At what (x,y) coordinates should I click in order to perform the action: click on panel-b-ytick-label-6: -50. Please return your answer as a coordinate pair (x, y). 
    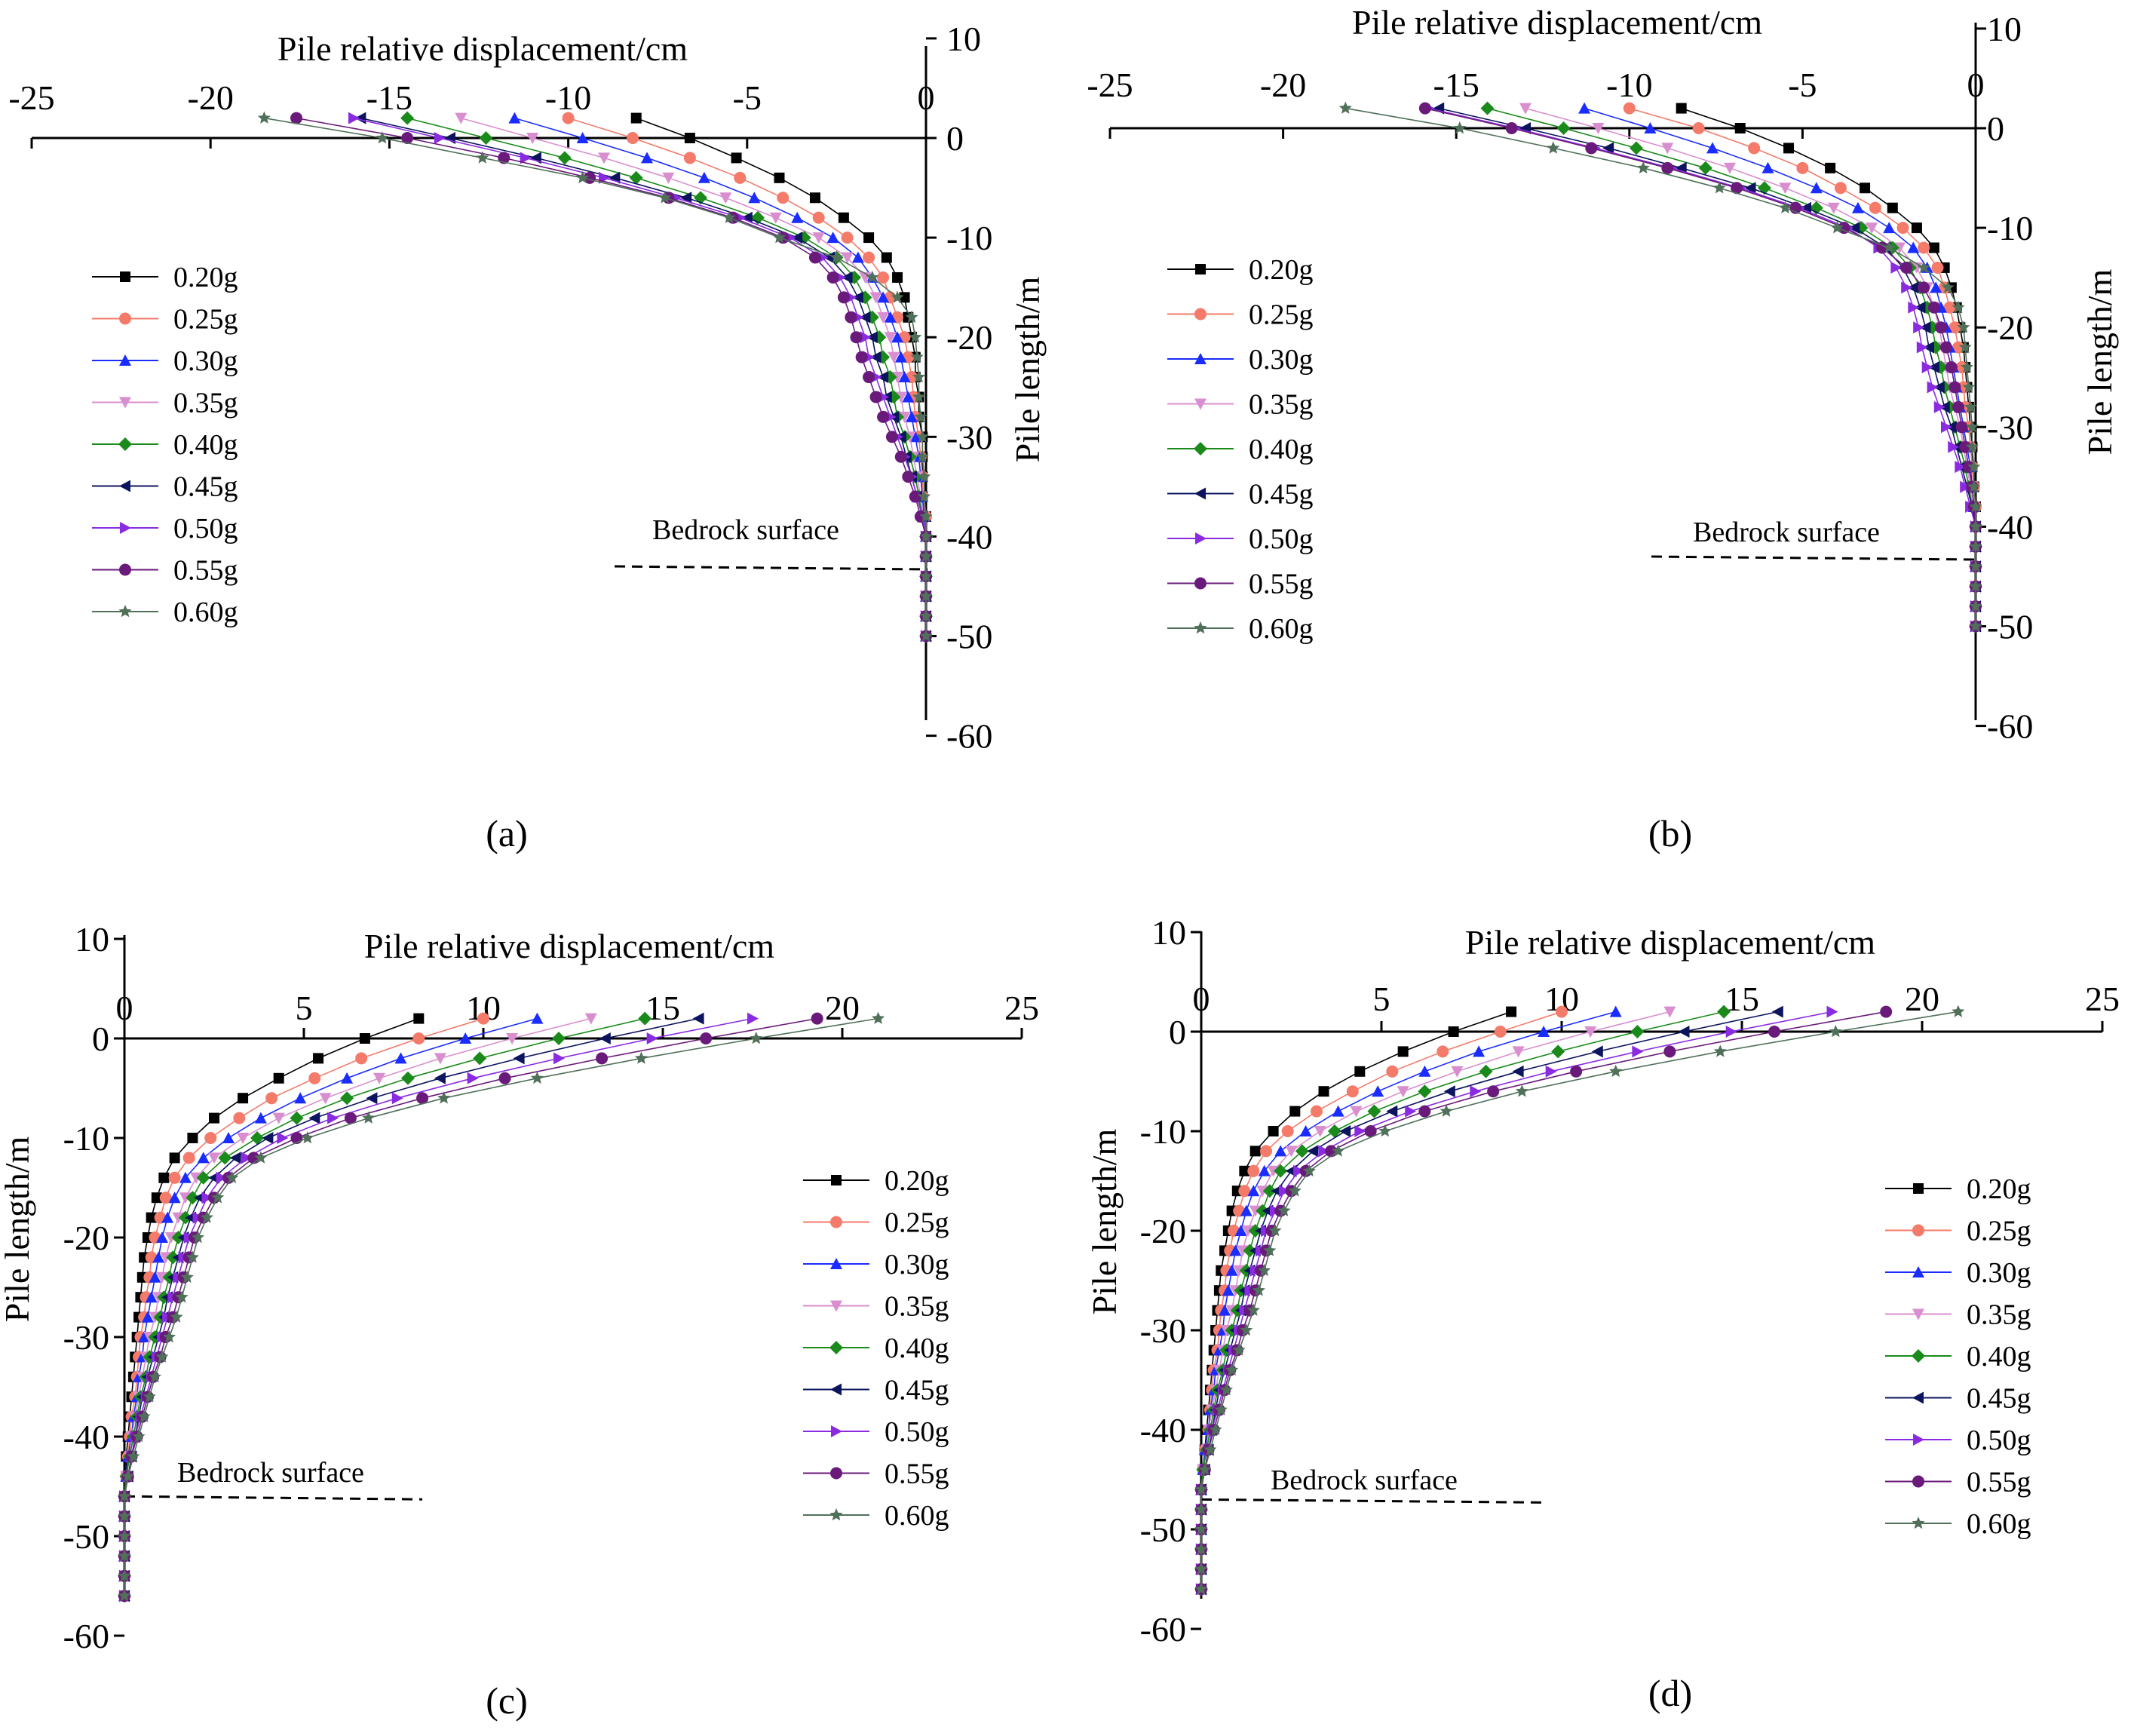
    Looking at the image, I should click on (2010, 627).